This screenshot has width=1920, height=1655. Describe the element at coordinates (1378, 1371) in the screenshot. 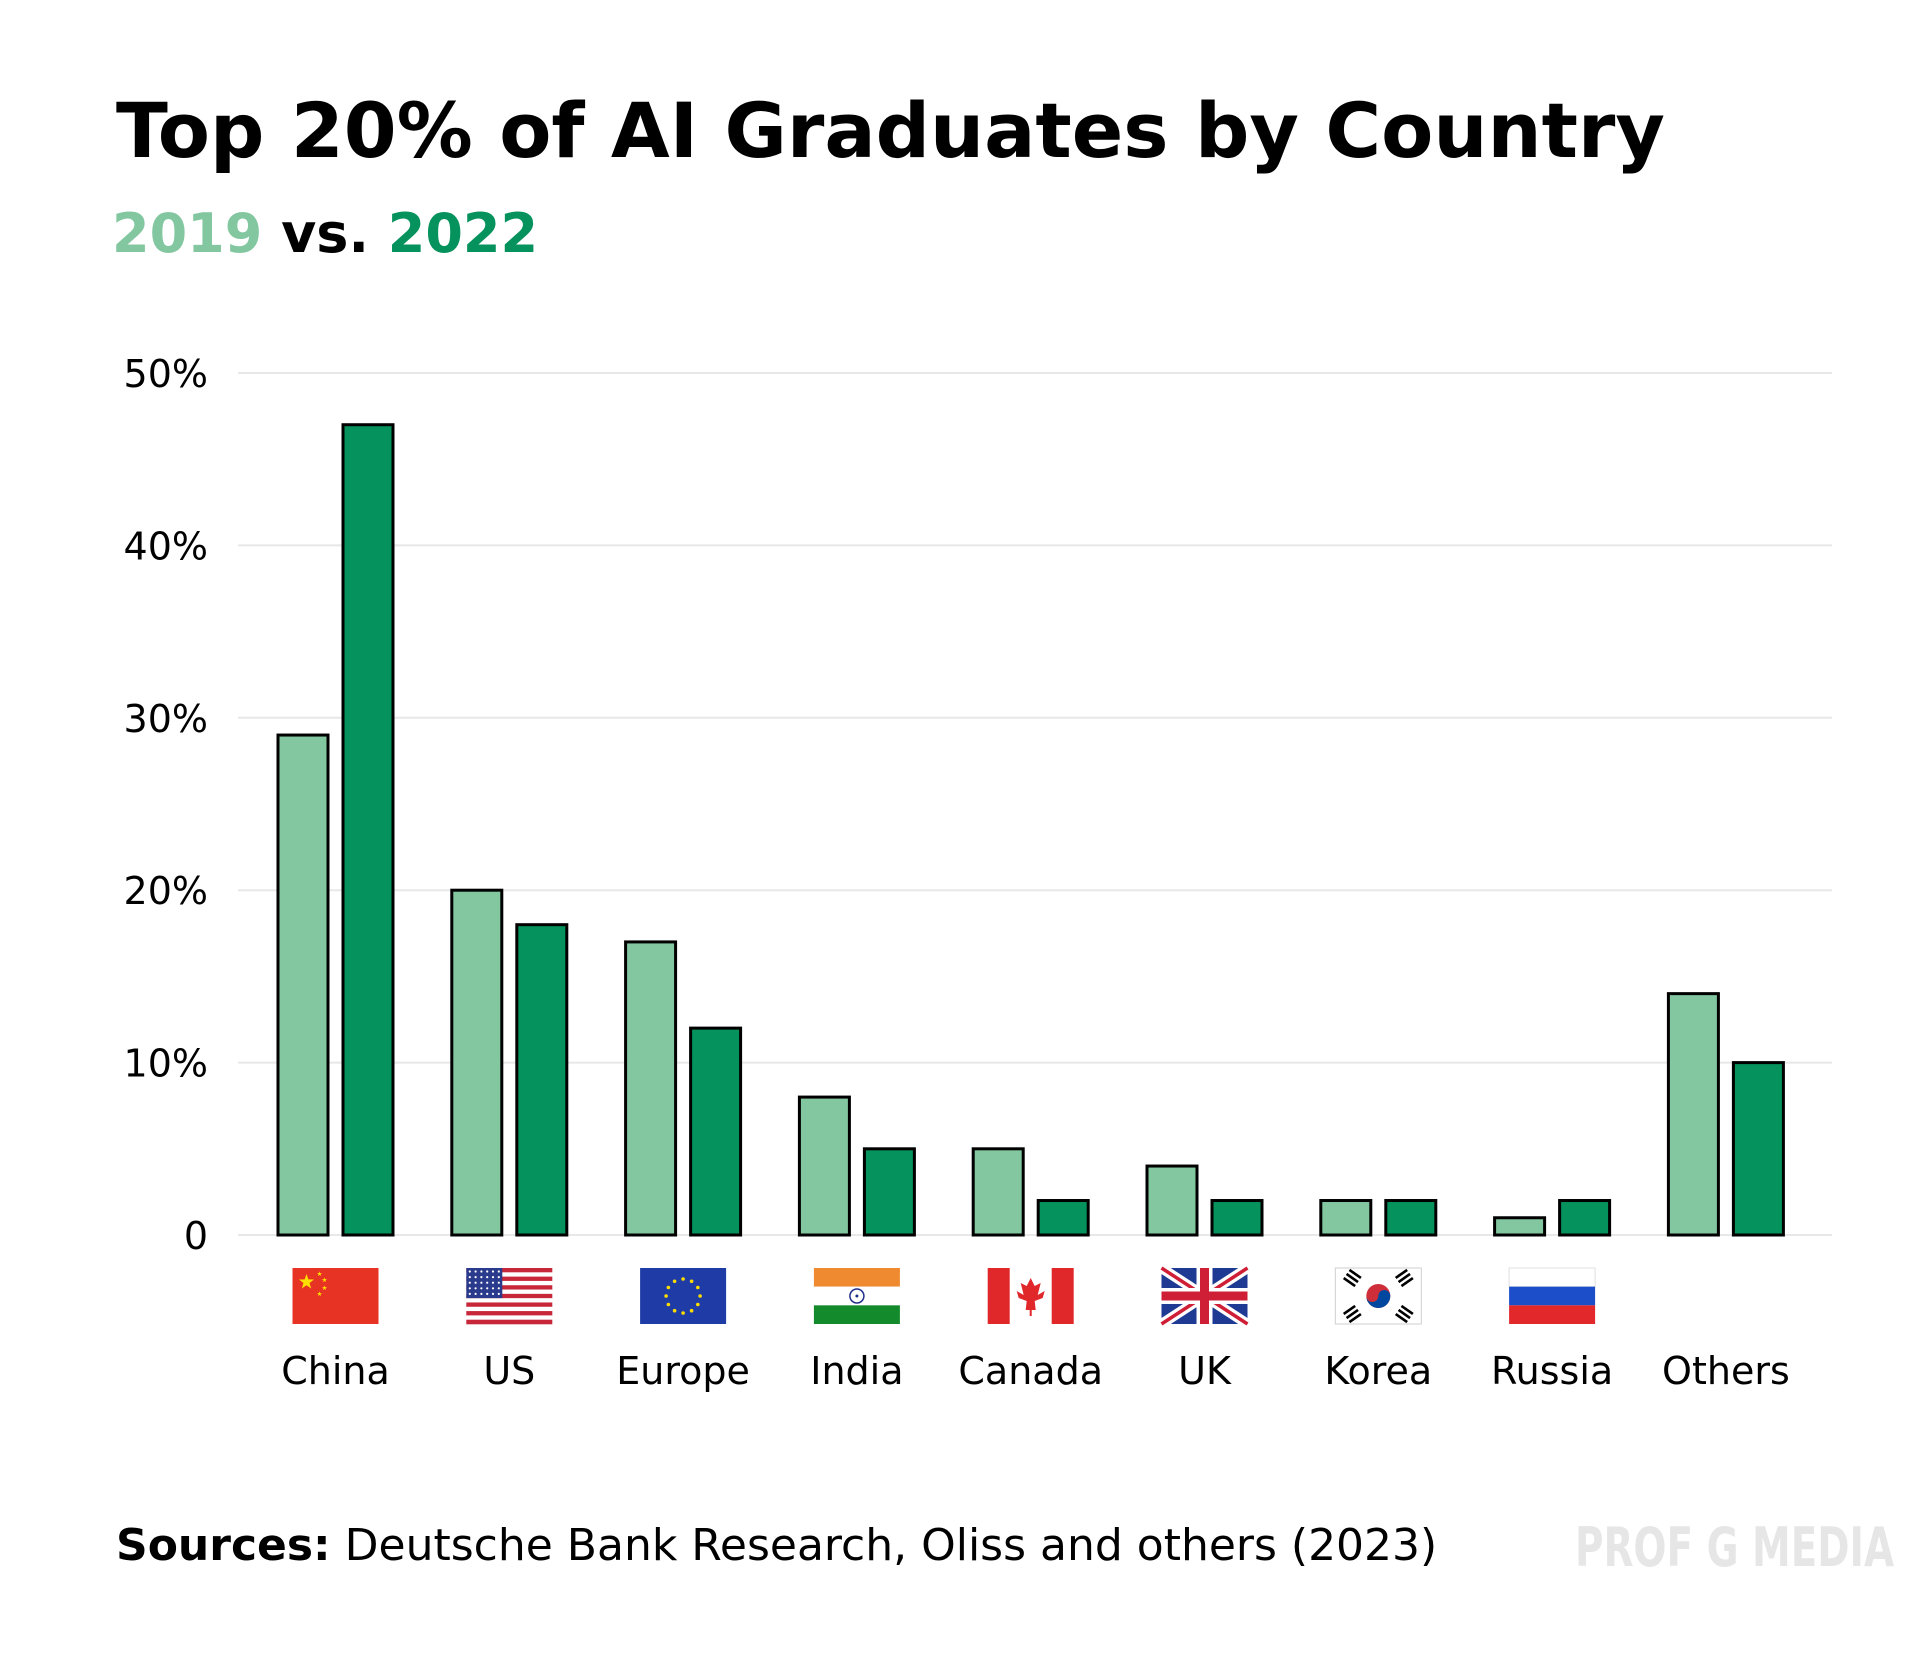

I see `x-label-korea: Korea` at that location.